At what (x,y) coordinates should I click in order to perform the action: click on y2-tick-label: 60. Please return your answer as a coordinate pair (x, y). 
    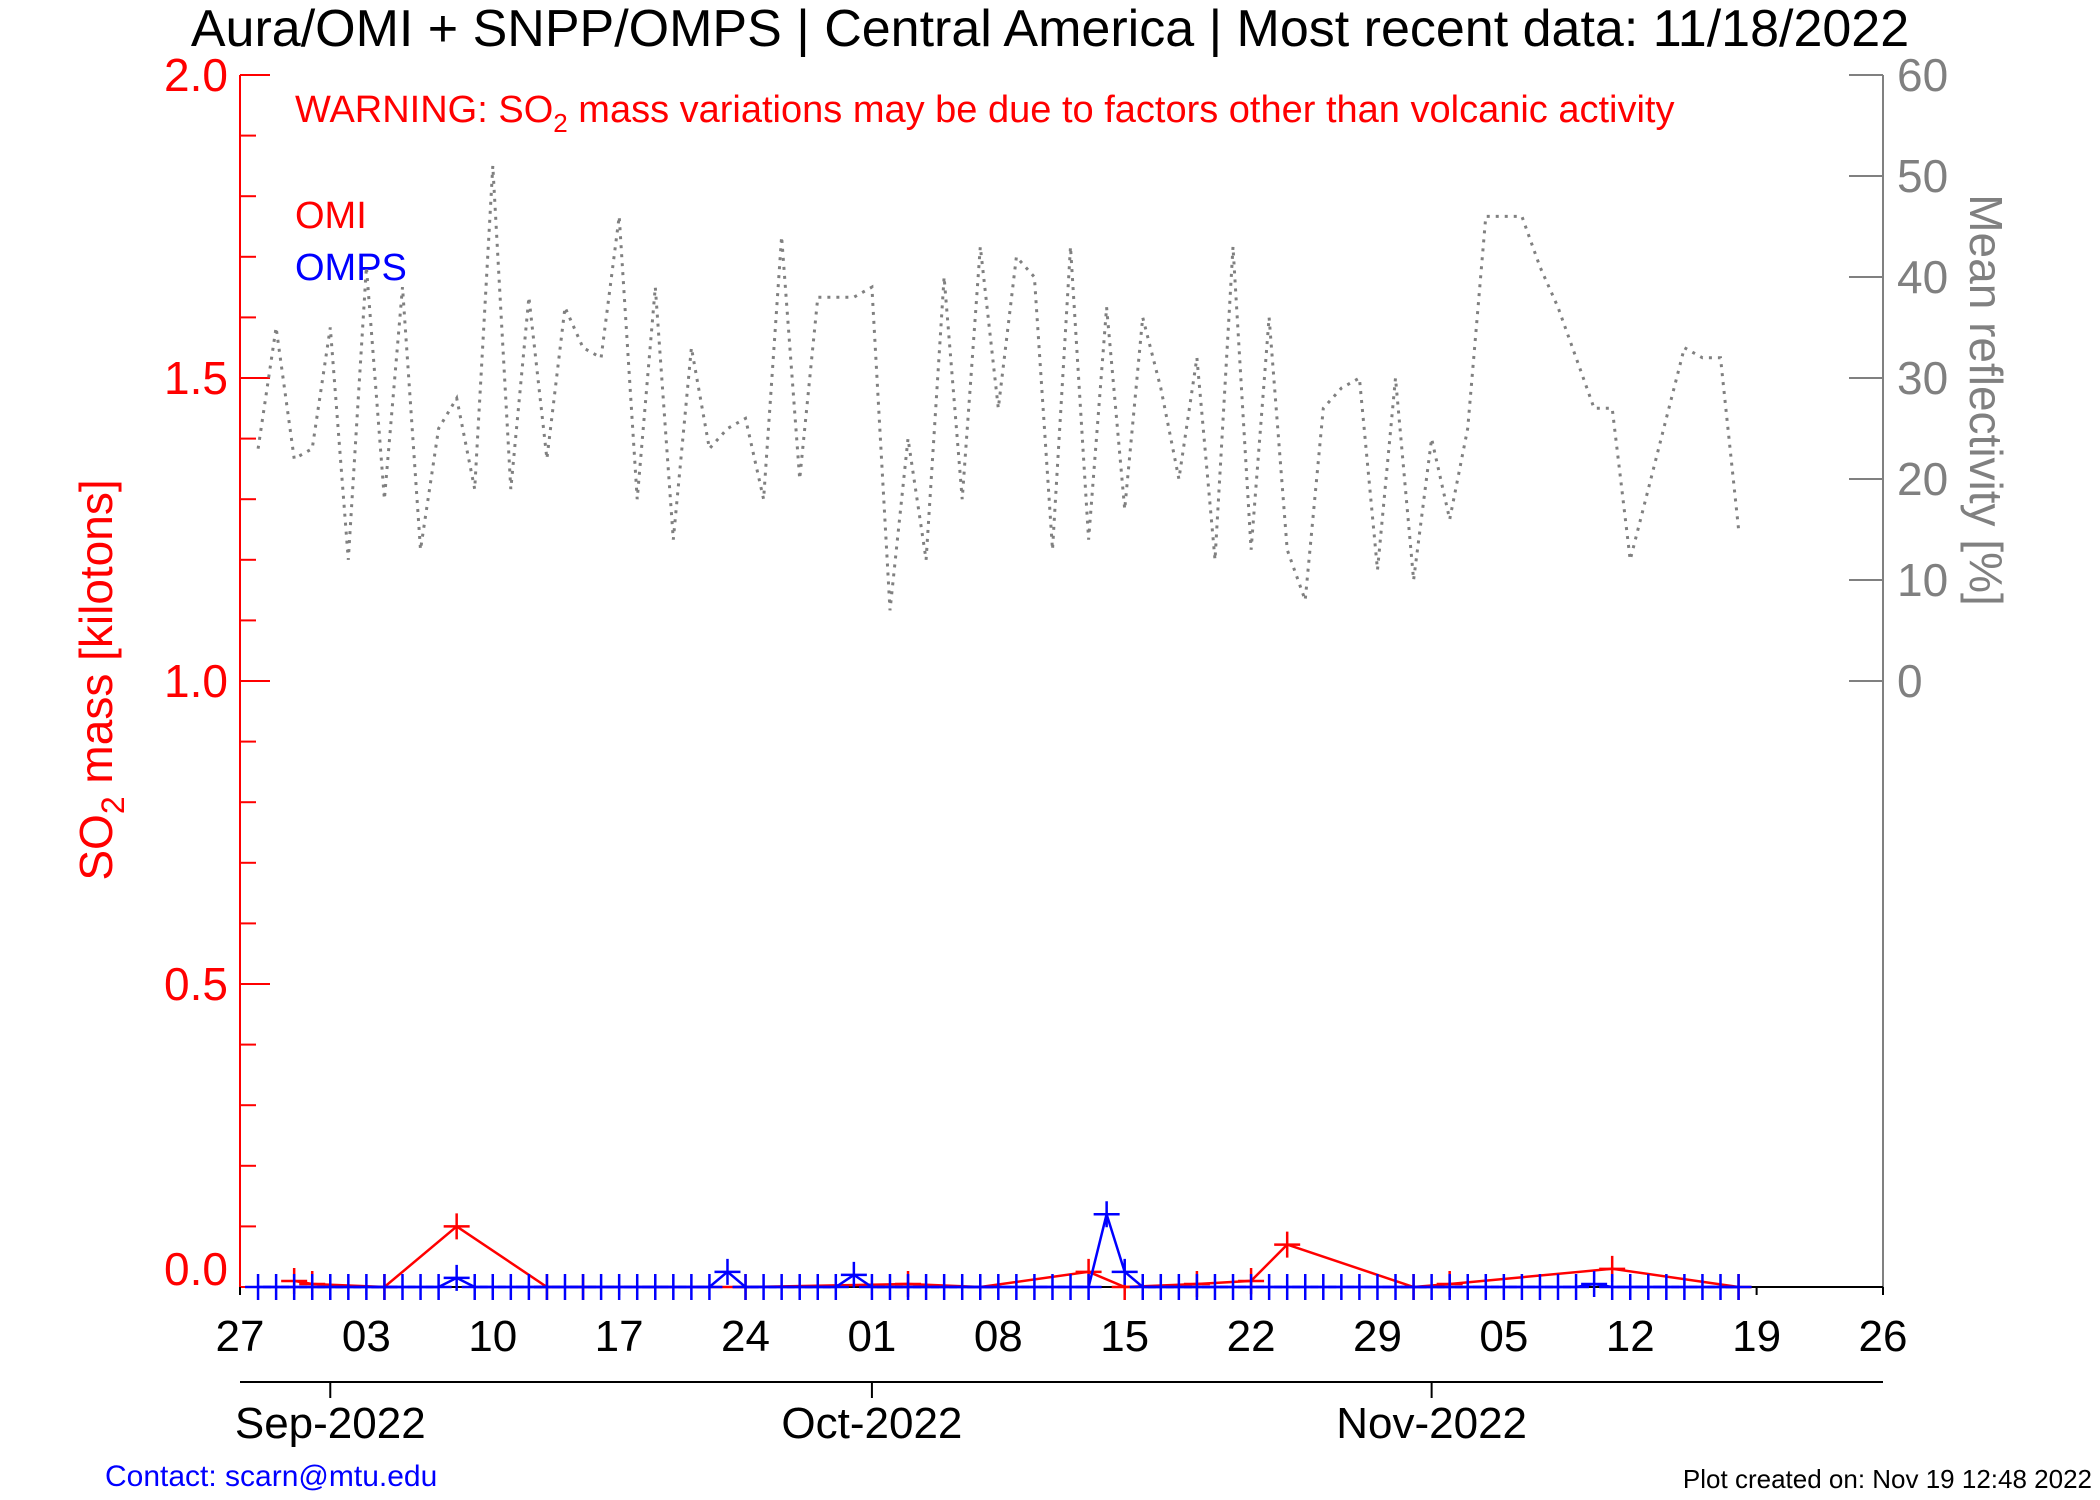
    Looking at the image, I should click on (1922, 75).